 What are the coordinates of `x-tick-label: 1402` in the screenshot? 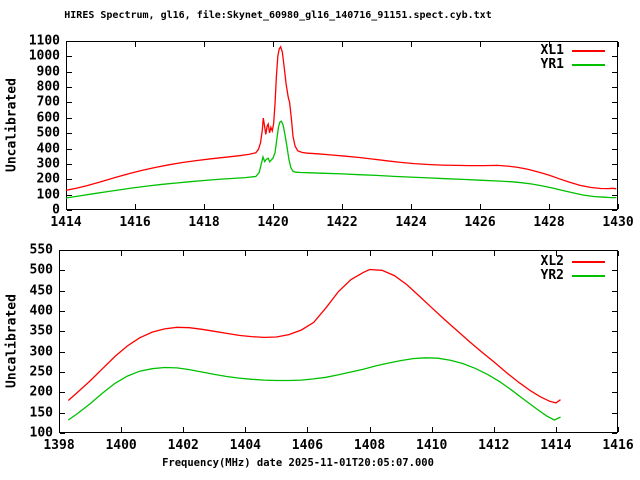 It's located at (183, 445).